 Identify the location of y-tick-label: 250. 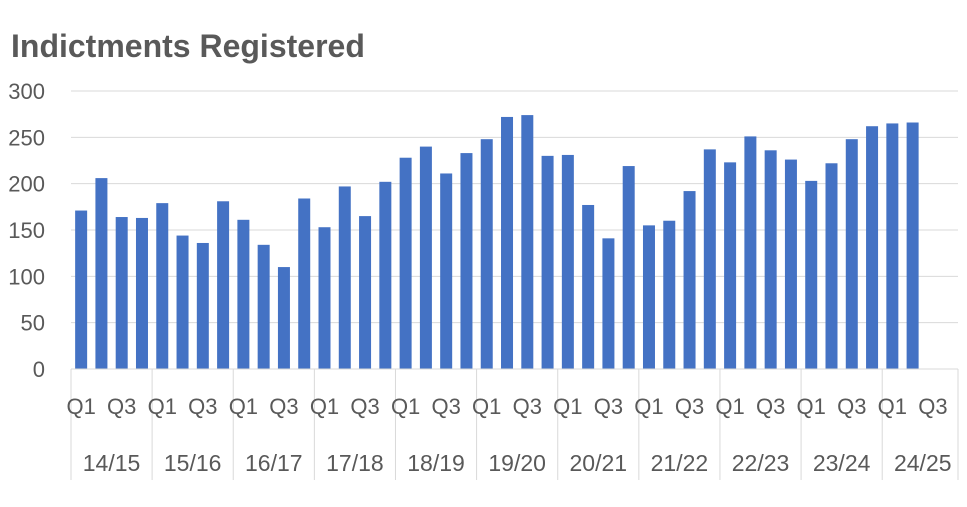
(26, 137).